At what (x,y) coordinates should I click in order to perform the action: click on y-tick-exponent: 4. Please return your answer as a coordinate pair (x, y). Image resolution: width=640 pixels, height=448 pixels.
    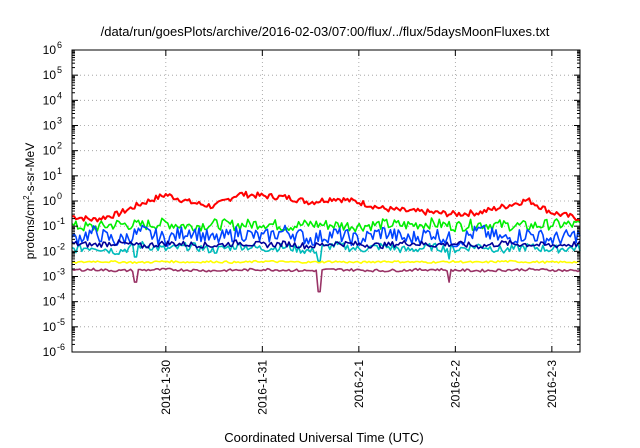
    Looking at the image, I should click on (59, 95).